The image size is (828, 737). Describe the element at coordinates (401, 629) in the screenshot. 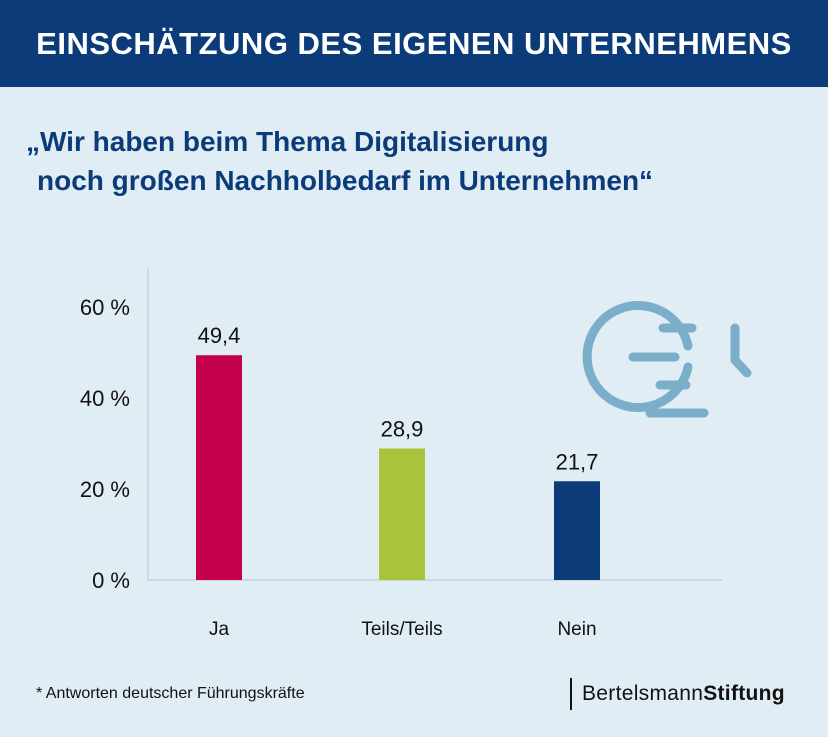

I see `x-tick-label: Teils/Teils` at that location.